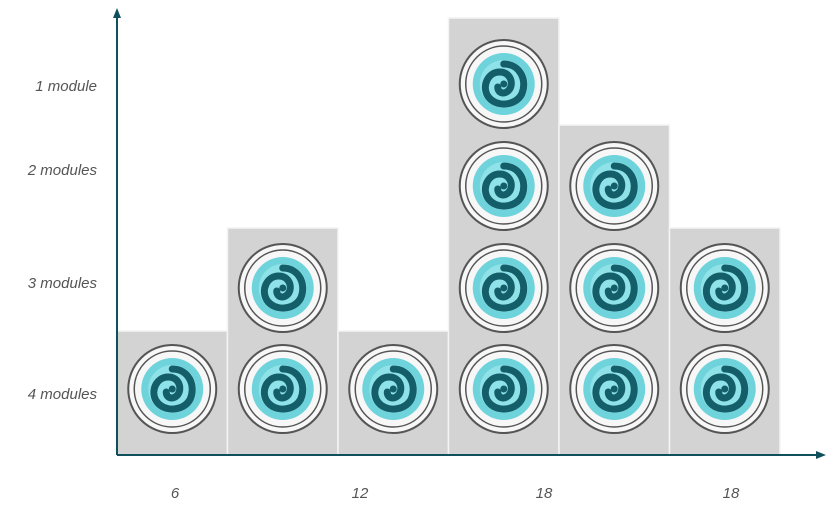  Describe the element at coordinates (360, 493) in the screenshot. I see `column-label-12: 12` at that location.